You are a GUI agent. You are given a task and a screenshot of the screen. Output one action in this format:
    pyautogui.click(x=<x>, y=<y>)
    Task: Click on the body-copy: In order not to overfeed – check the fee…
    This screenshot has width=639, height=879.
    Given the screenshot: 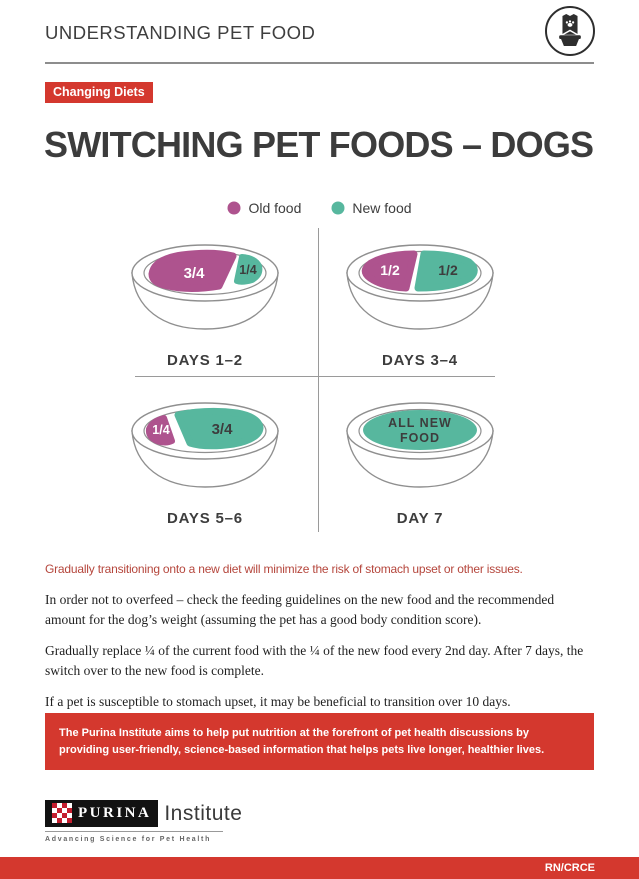 What is the action you would take?
    pyautogui.click(x=319, y=657)
    